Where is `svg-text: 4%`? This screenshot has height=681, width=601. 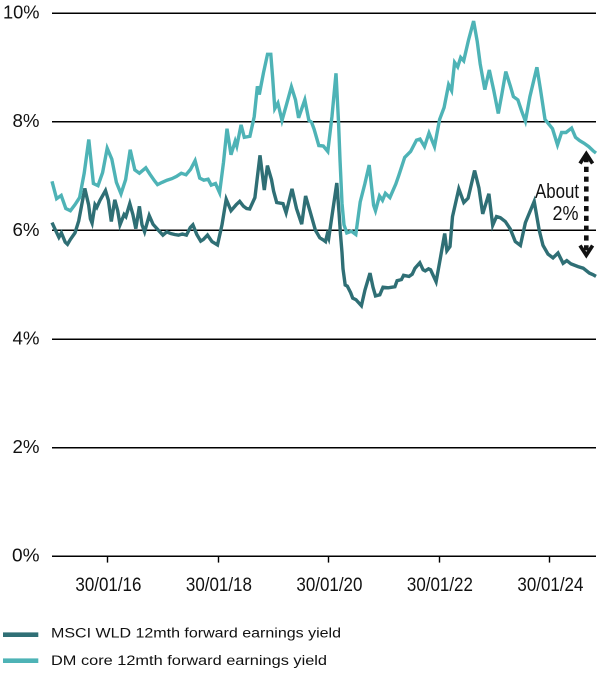
svg-text: 4% is located at coordinates (26, 338).